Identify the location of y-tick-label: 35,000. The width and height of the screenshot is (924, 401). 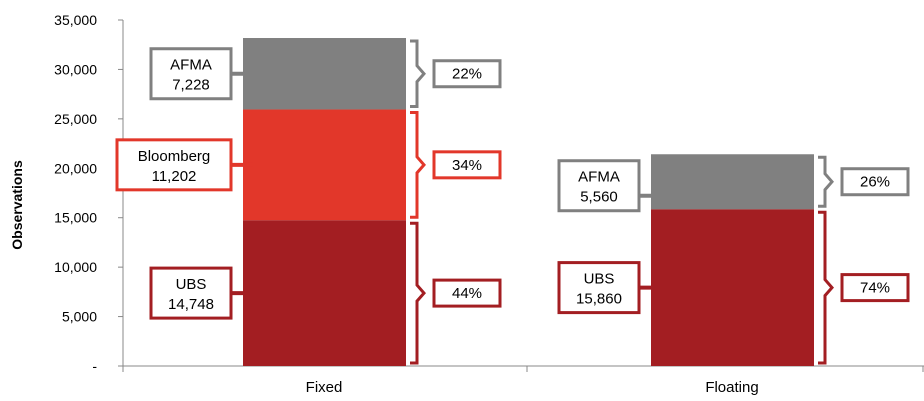
(75, 20).